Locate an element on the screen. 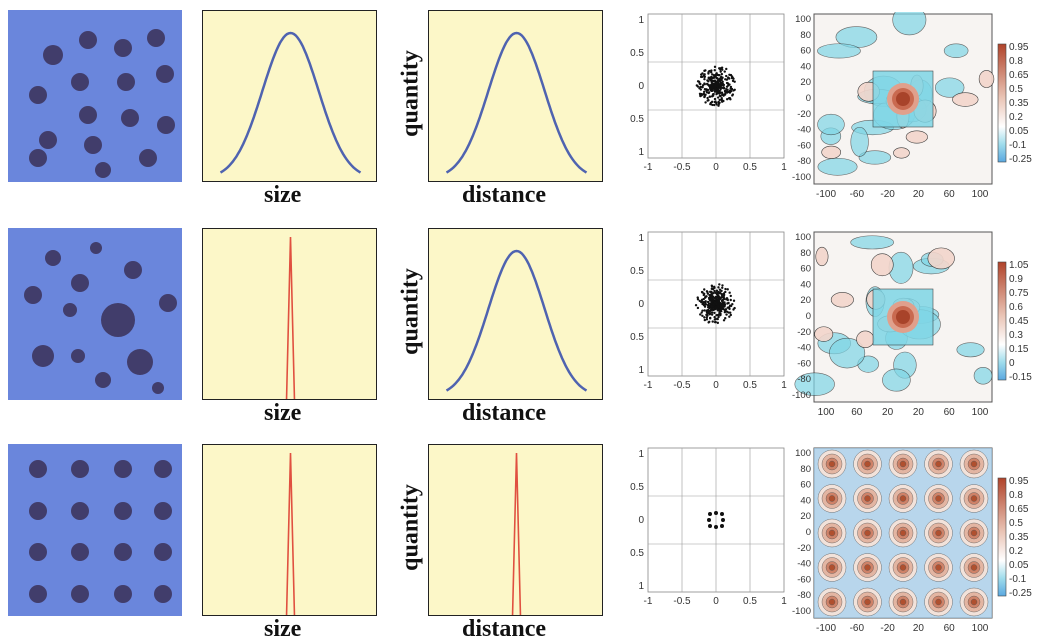  colorbar-tick: 0.65 is located at coordinates (1019, 509).